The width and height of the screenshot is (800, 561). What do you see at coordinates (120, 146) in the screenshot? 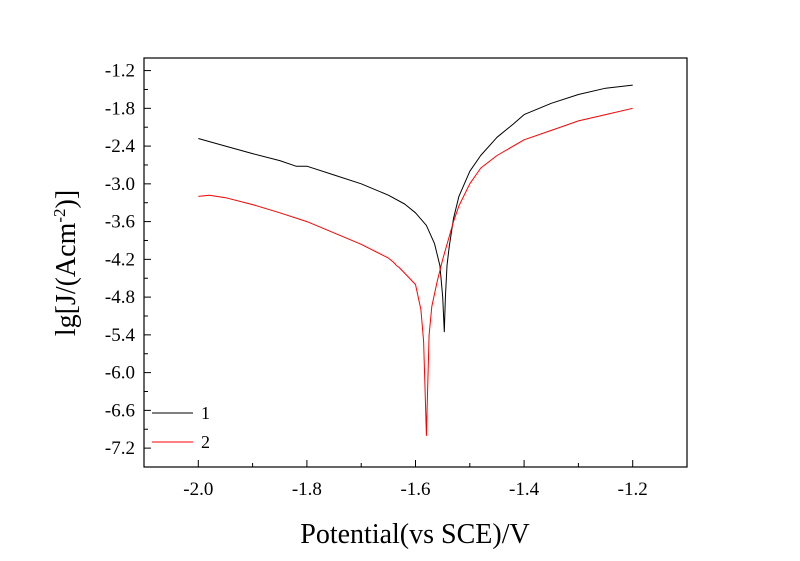
I see `y-tick-label: -2.4` at bounding box center [120, 146].